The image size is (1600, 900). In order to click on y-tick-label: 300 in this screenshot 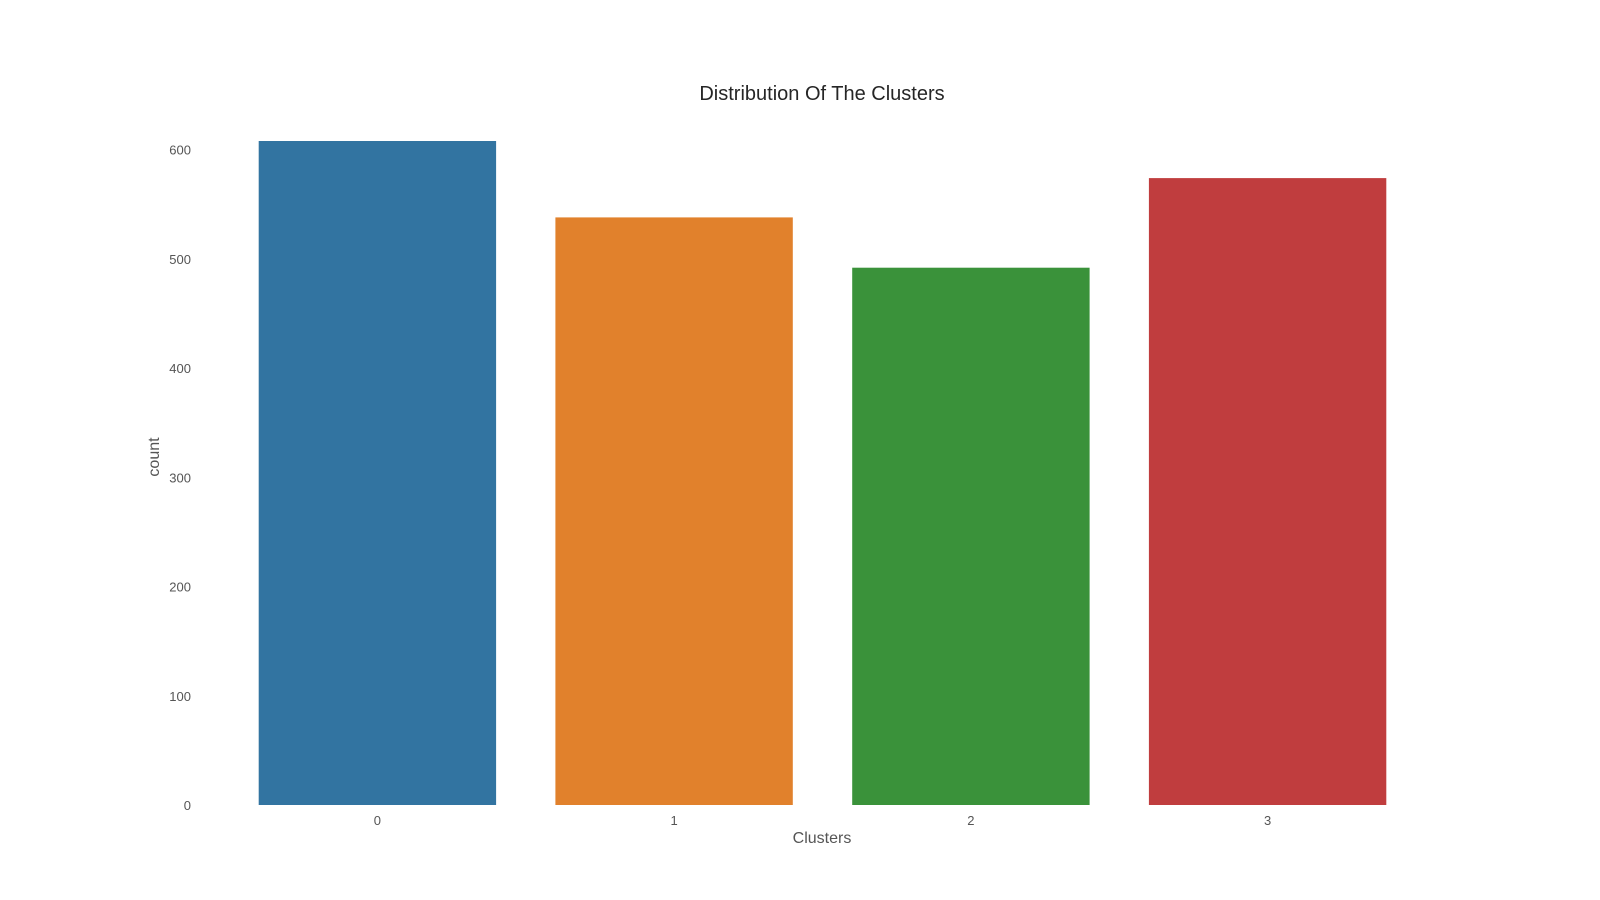, I will do `click(180, 477)`.